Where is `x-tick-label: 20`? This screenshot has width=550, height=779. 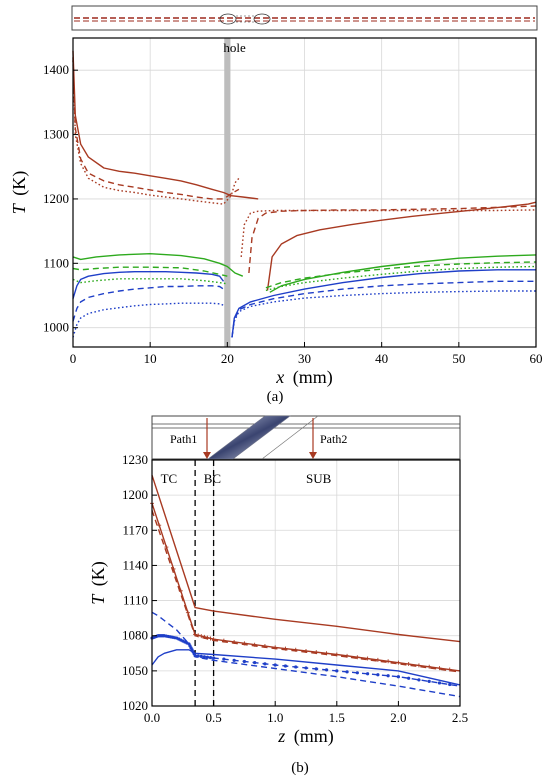
x-tick-label: 20 is located at coordinates (227, 358).